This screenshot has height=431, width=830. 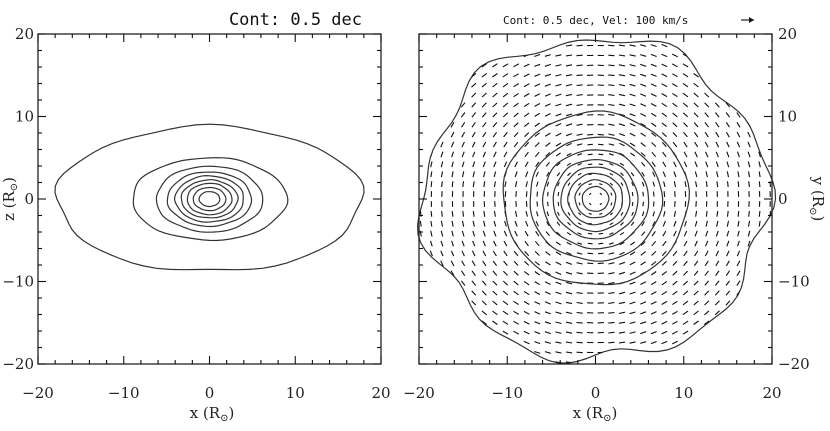 I want to click on x-tick-label: −10, so click(x=124, y=393).